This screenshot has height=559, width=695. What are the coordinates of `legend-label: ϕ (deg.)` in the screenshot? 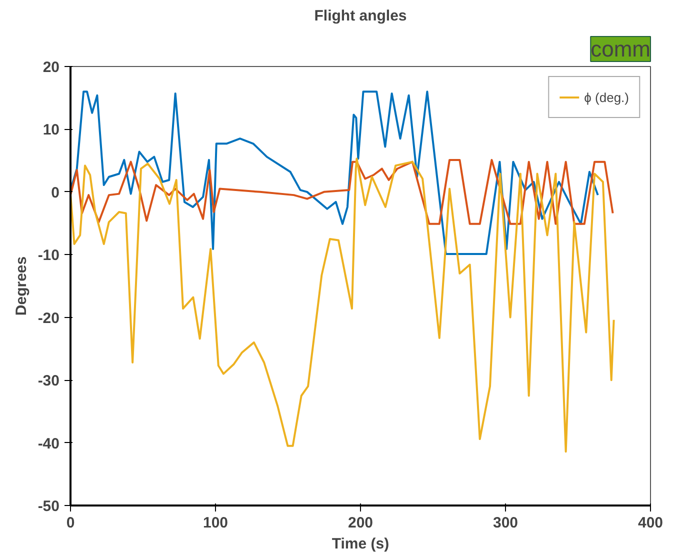 It's located at (606, 97).